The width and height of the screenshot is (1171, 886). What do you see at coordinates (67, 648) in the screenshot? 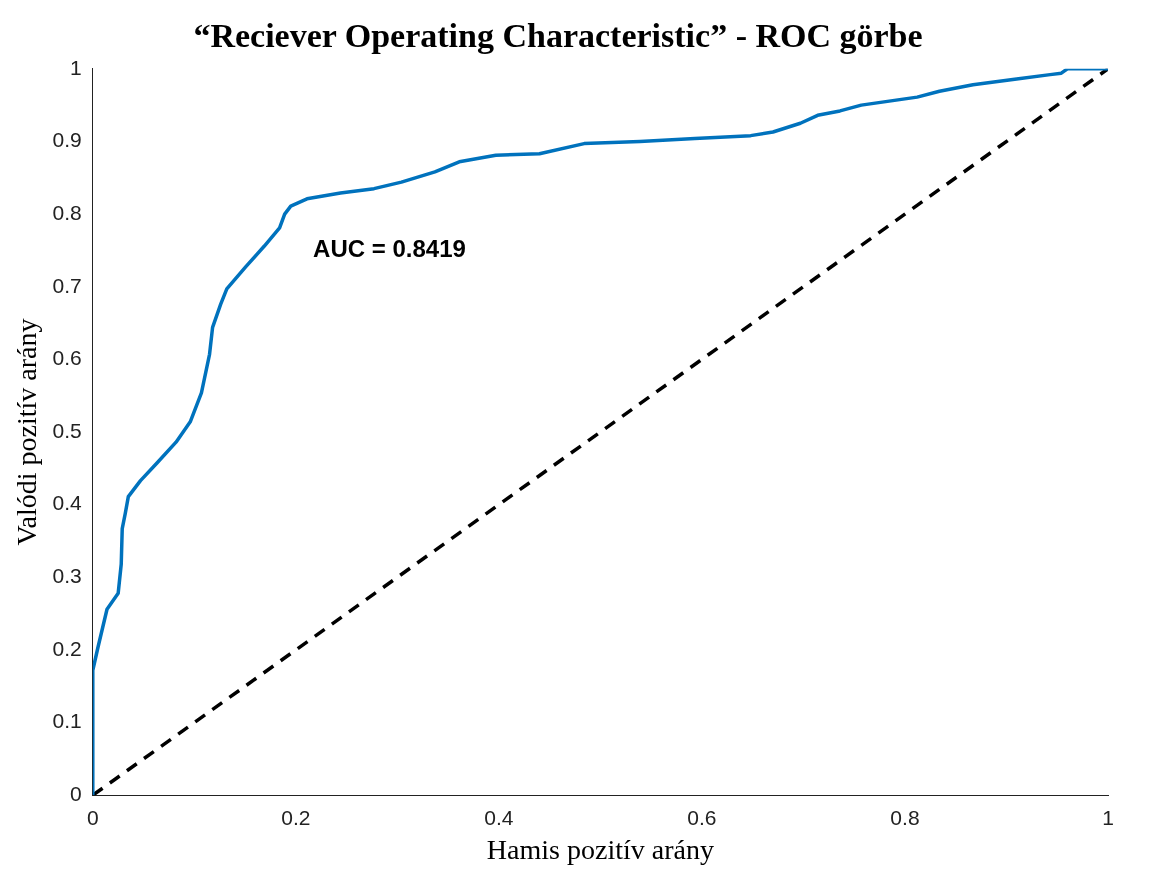
I see `y-tick-label: 0.2` at bounding box center [67, 648].